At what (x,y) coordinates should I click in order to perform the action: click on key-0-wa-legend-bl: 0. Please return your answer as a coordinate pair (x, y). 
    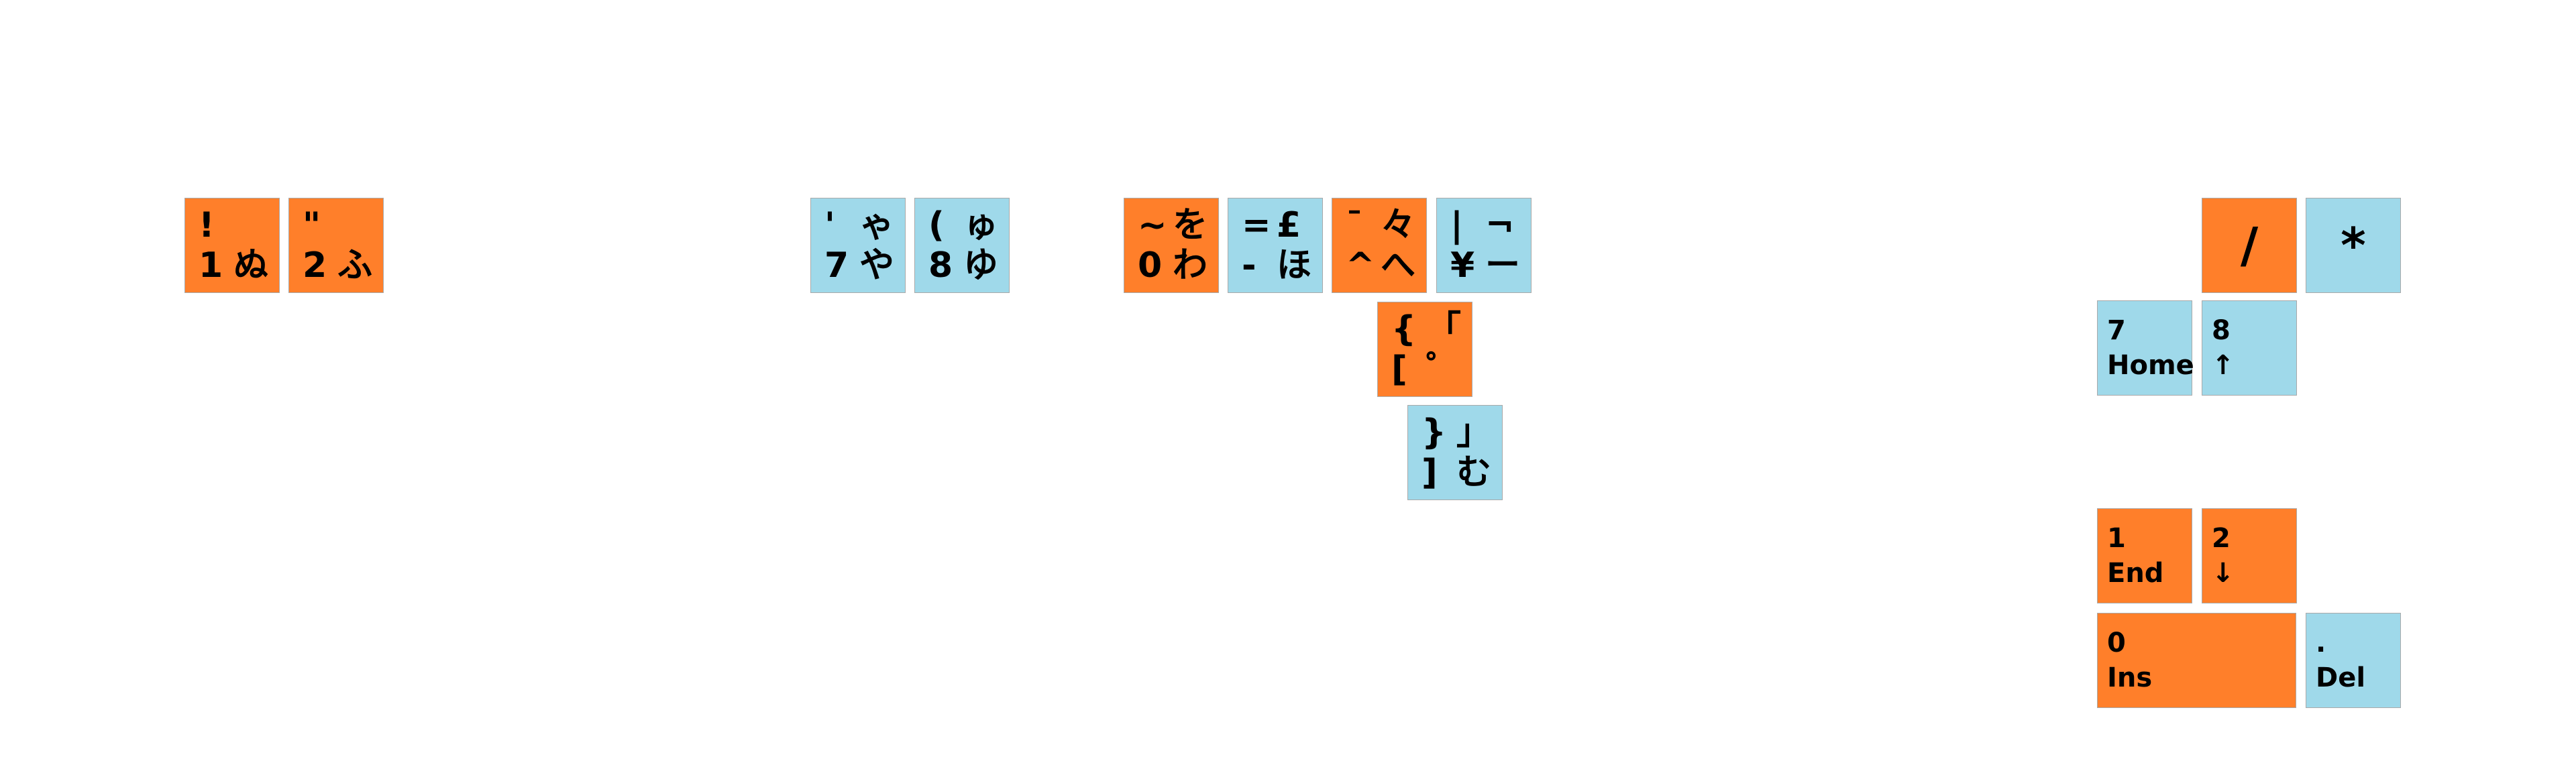
    Looking at the image, I should click on (1150, 265).